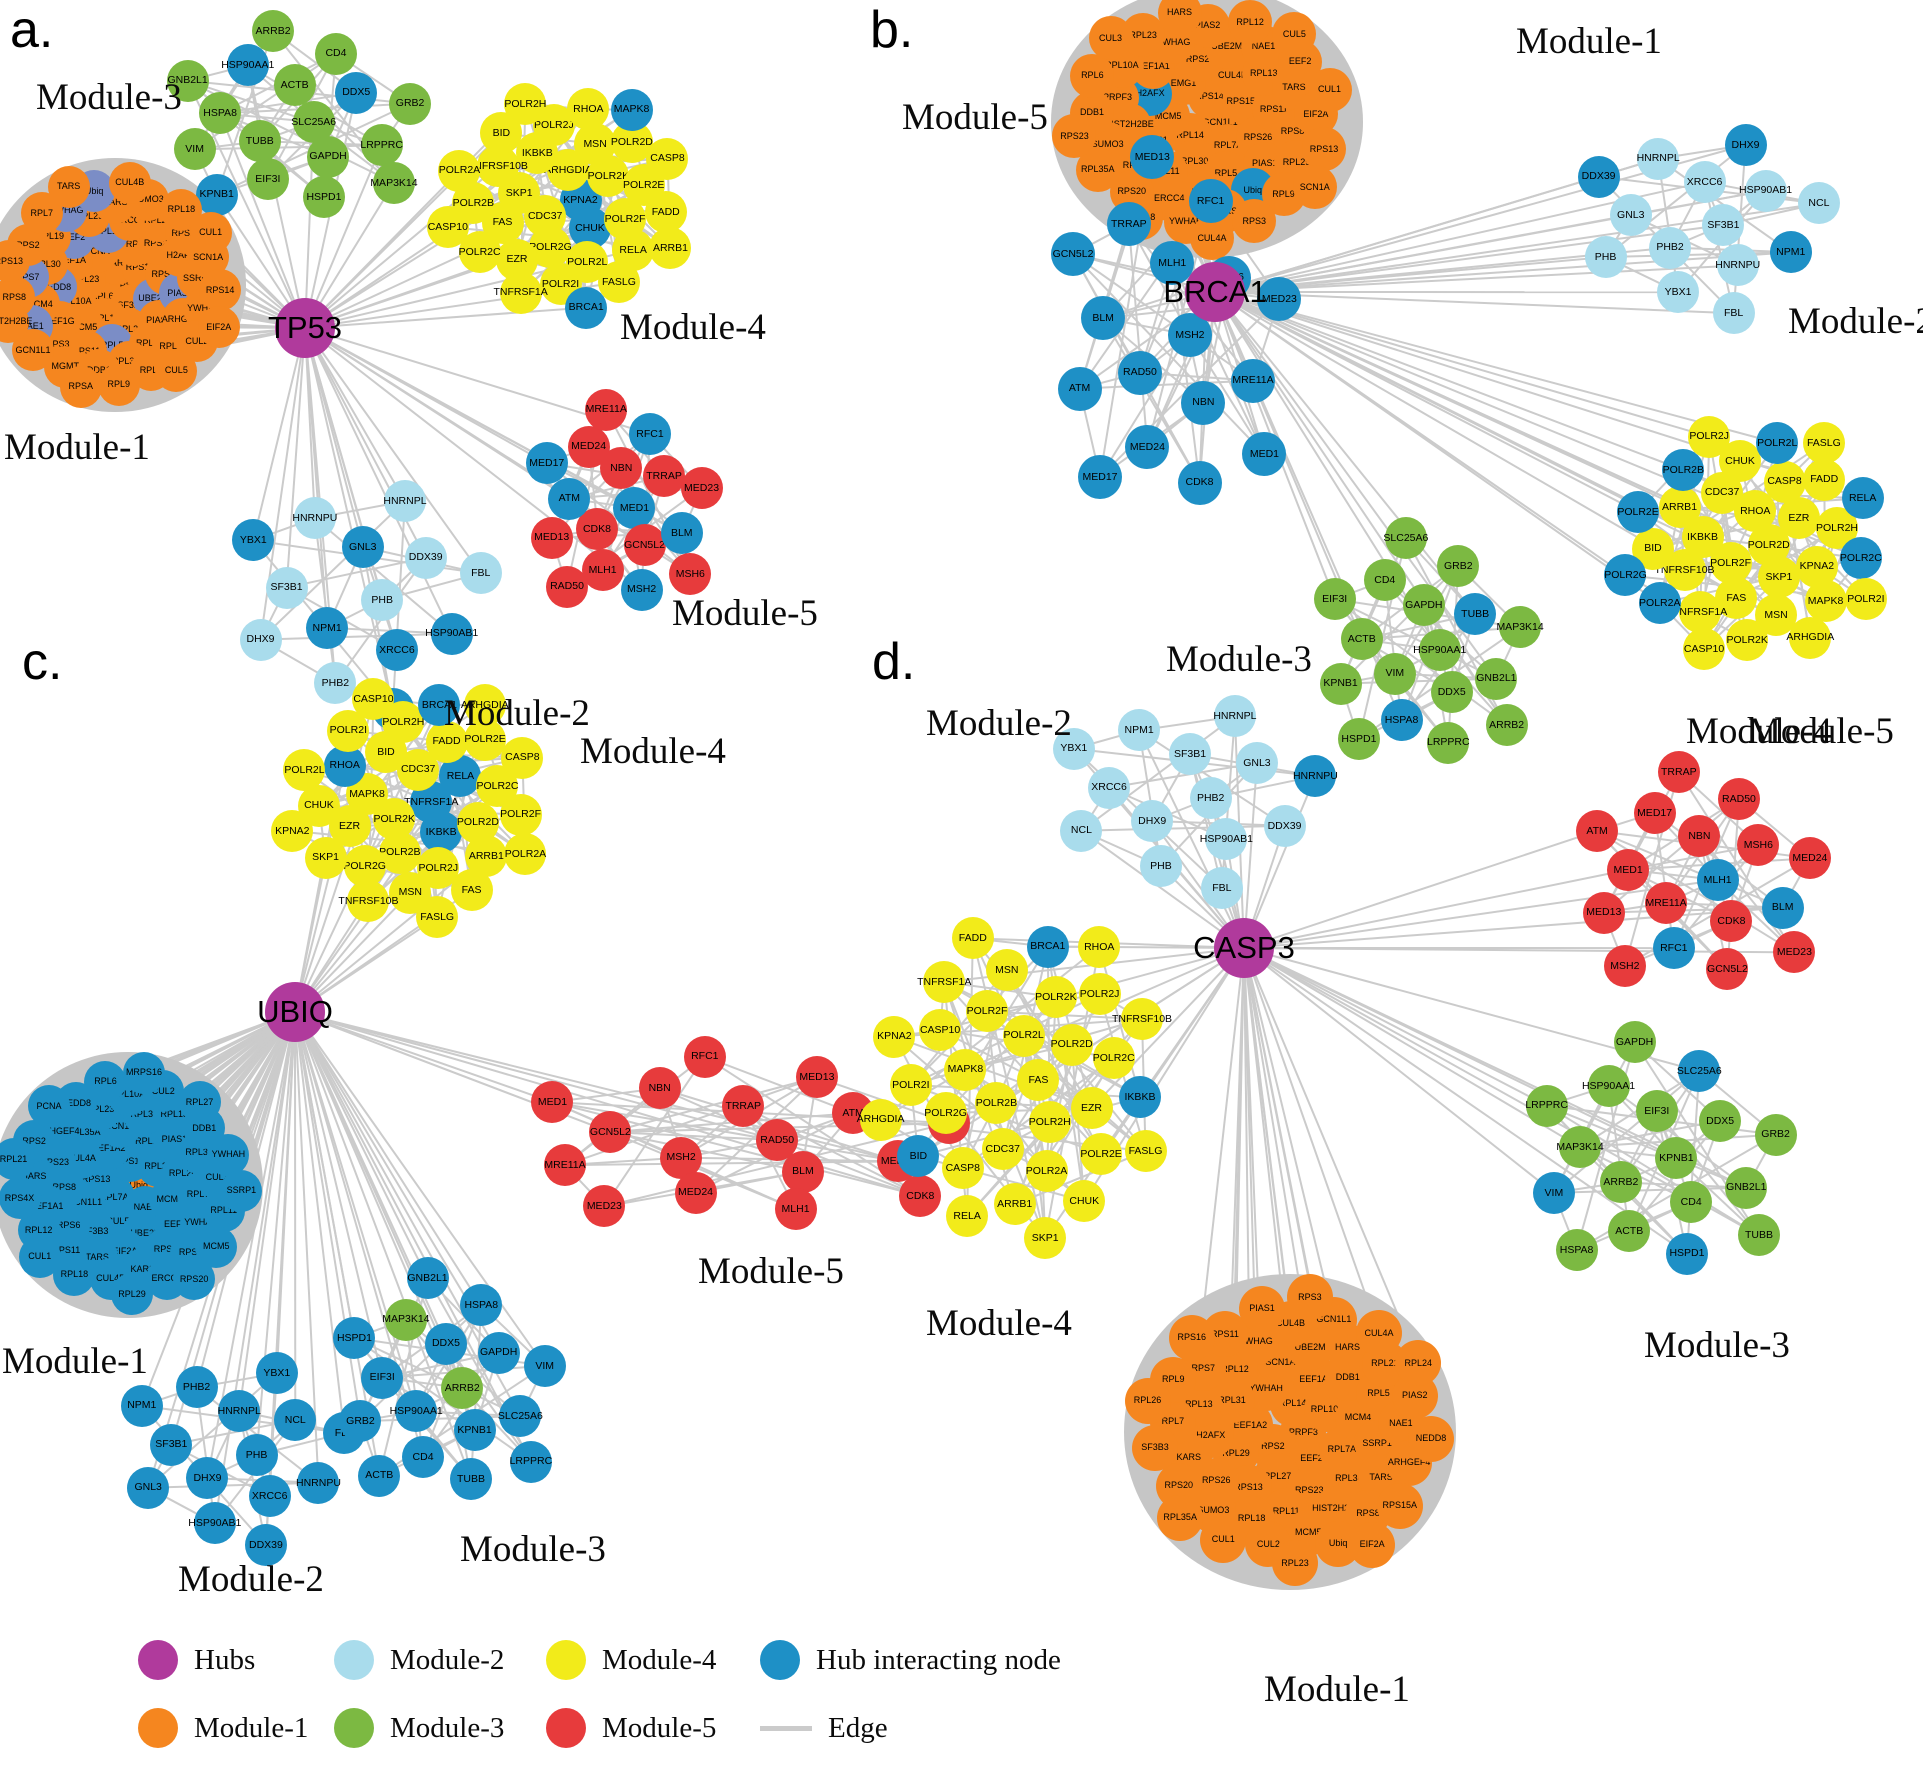  I want to click on hub-casp3: CASP3, so click(1244, 948).